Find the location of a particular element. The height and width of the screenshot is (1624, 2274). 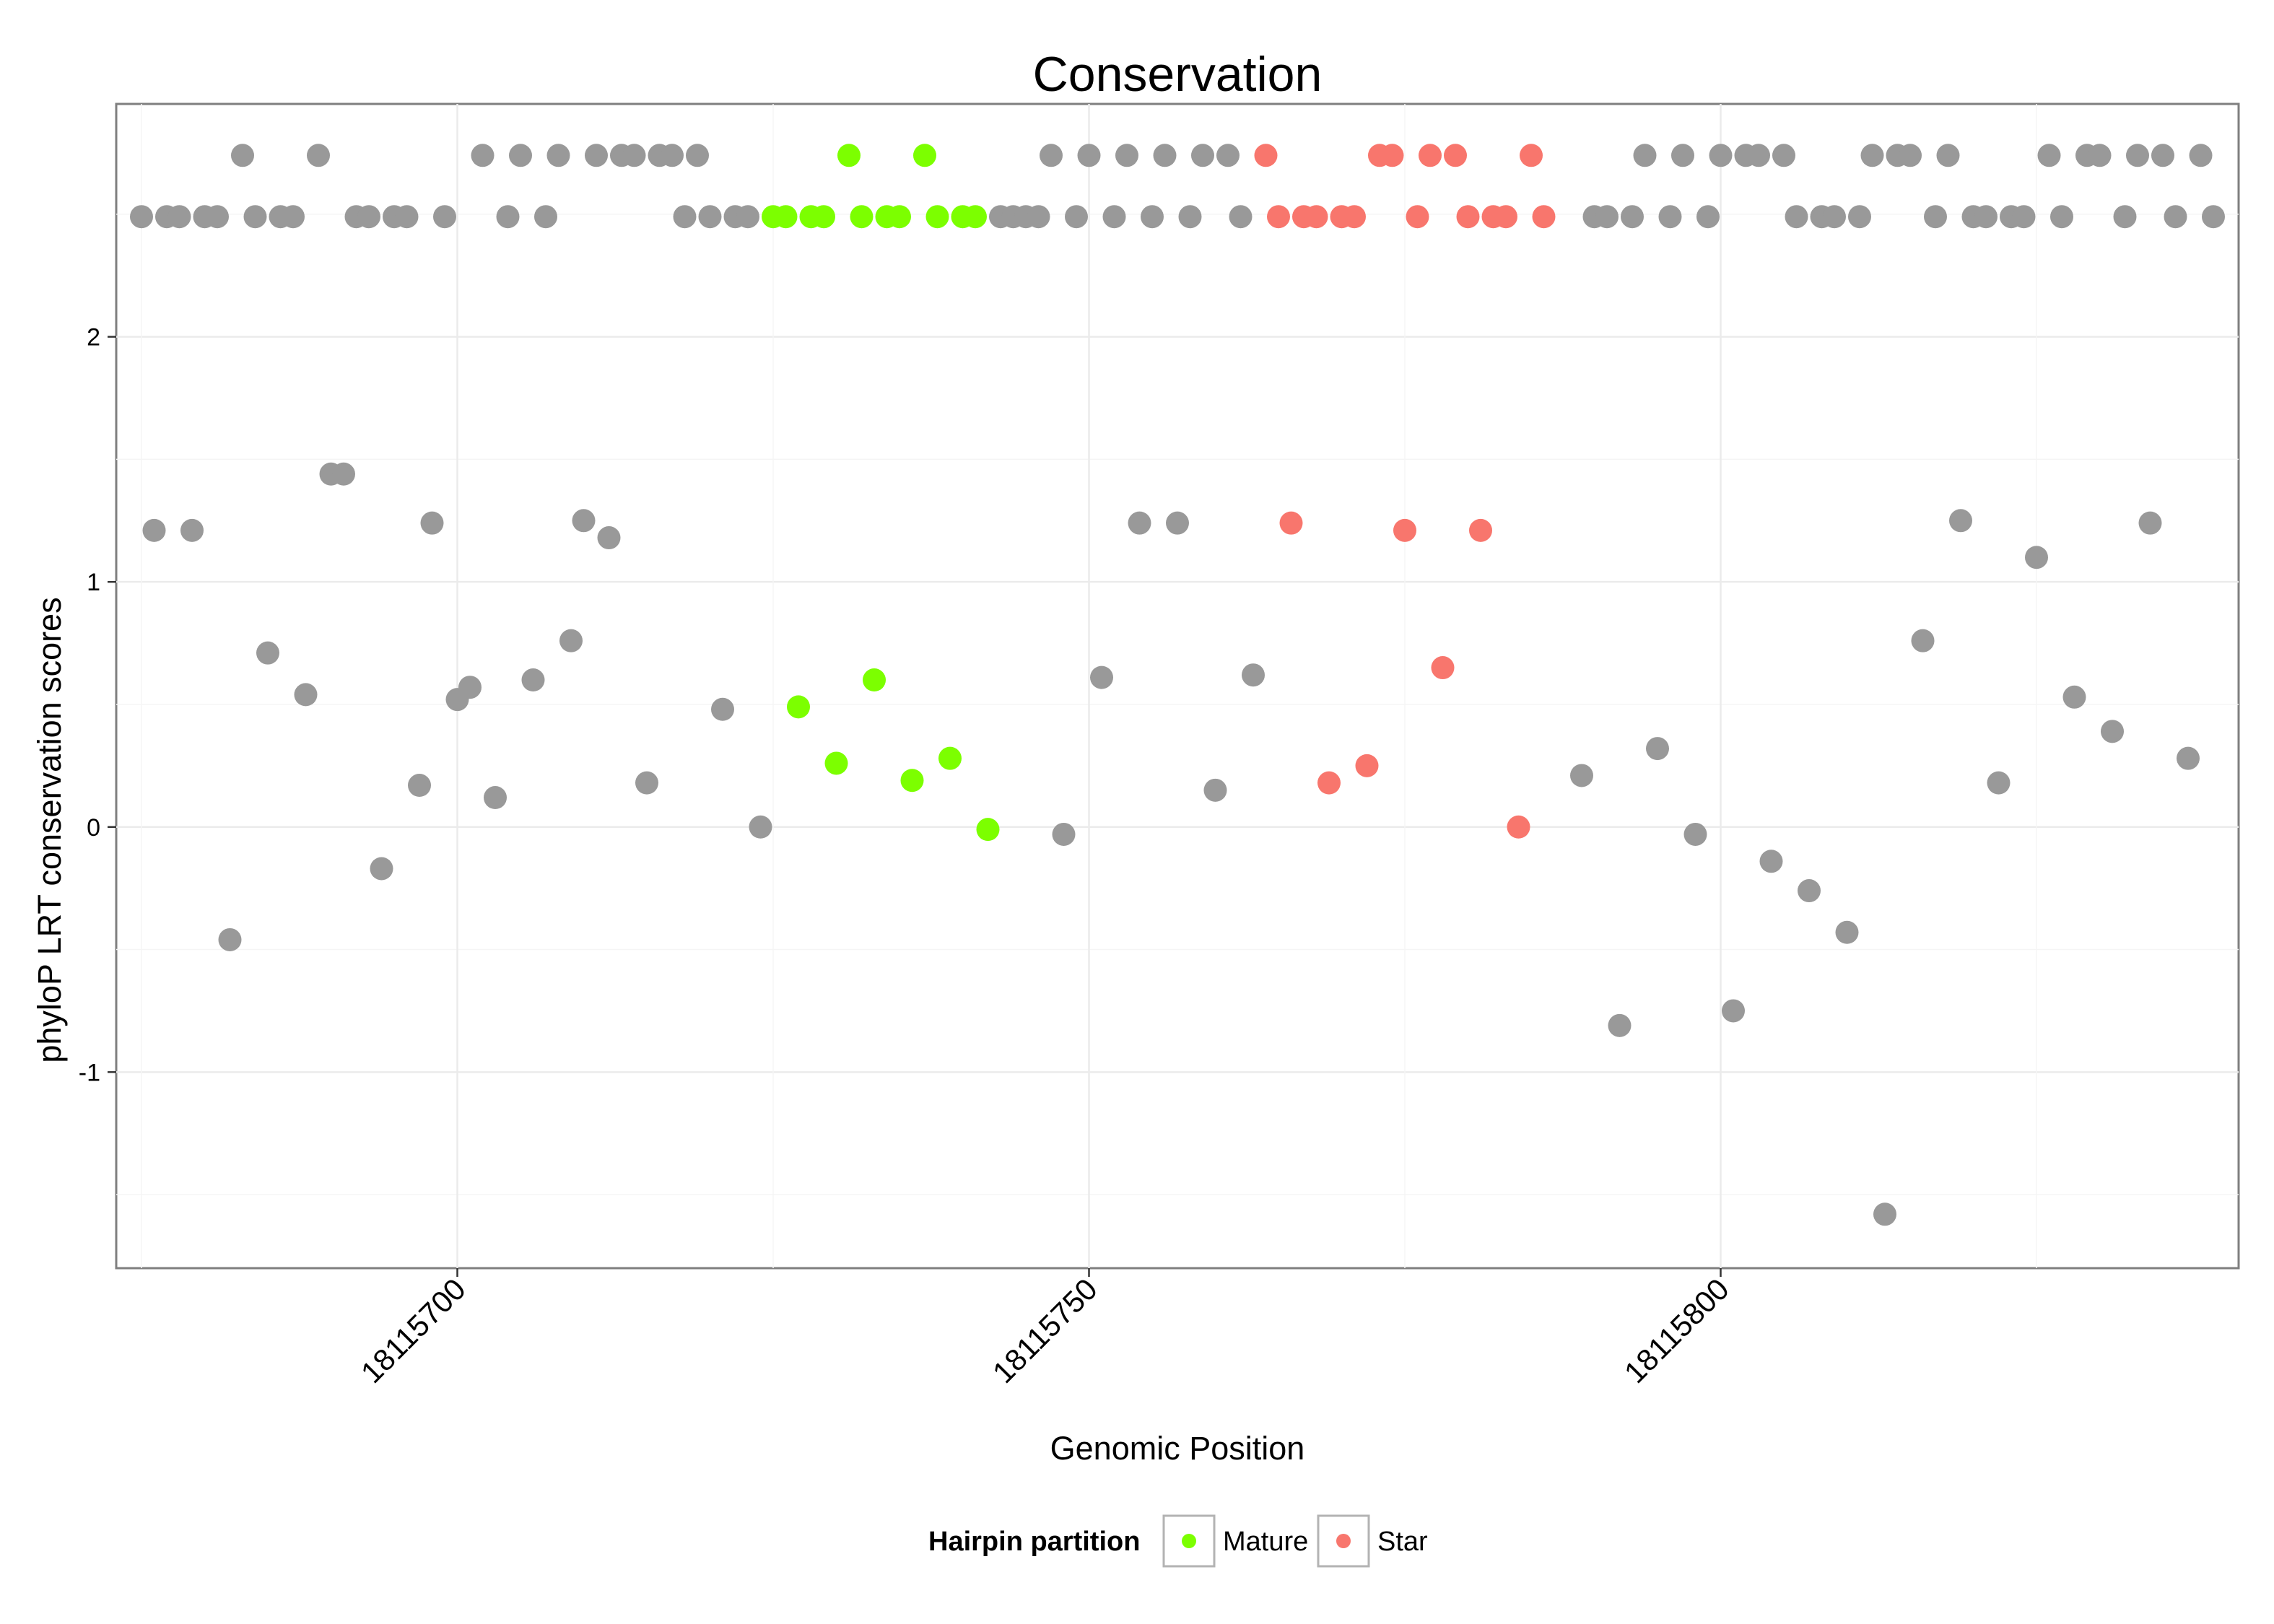

legend-dot-mature is located at coordinates (1189, 1541).